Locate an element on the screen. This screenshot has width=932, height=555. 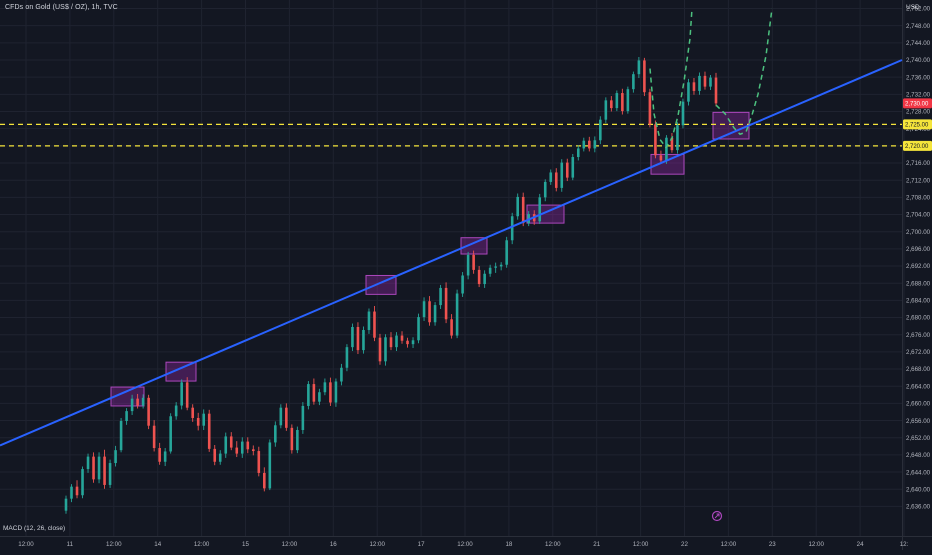
currency-label: USD is located at coordinates (913, 7).